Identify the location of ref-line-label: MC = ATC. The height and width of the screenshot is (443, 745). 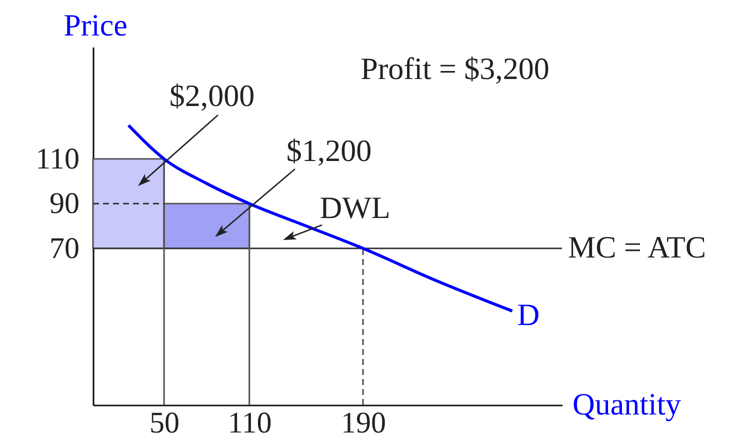
(637, 246).